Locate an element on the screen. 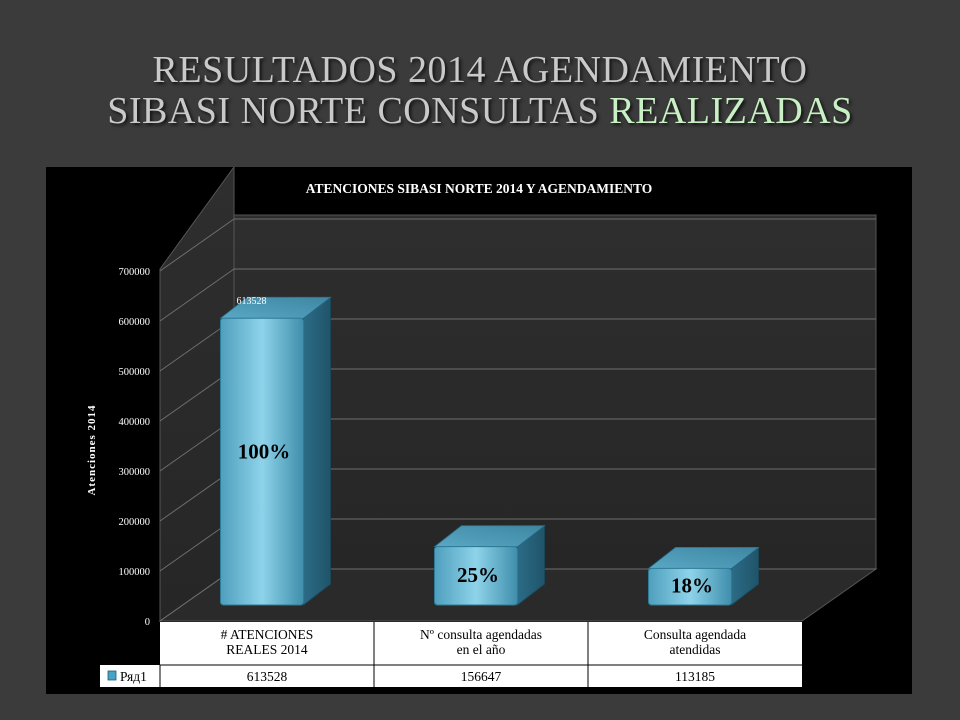 The width and height of the screenshot is (960, 720). category-label: Consulta agendada atendidas is located at coordinates (695, 642).